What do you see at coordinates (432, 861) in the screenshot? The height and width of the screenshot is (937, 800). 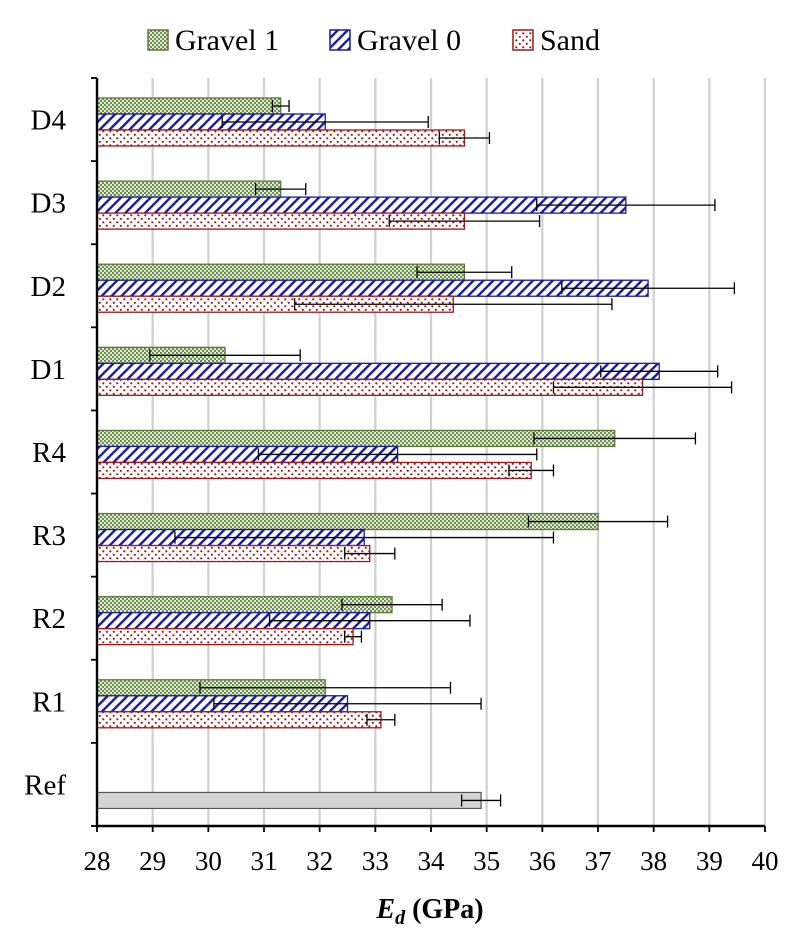 I see `x-tick-label: 34` at bounding box center [432, 861].